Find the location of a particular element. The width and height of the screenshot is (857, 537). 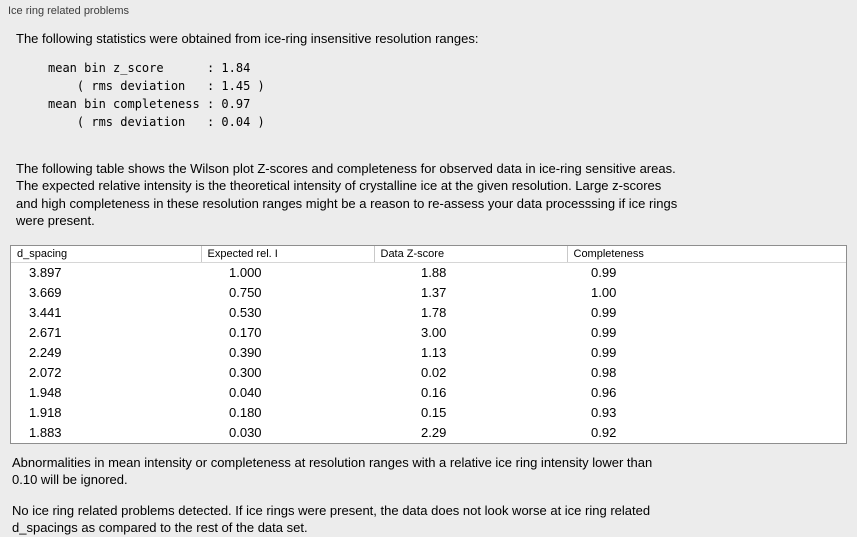

text-line: ( rms deviation : 0.04 ) is located at coordinates (156, 121).